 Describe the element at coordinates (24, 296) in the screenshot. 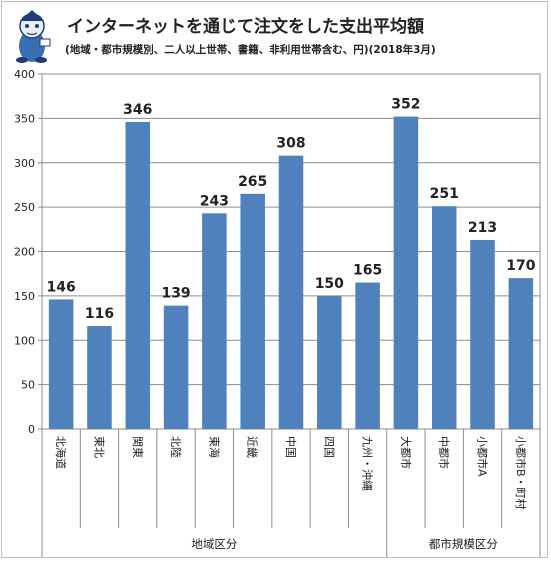

I see `y-tick-label: 150` at that location.